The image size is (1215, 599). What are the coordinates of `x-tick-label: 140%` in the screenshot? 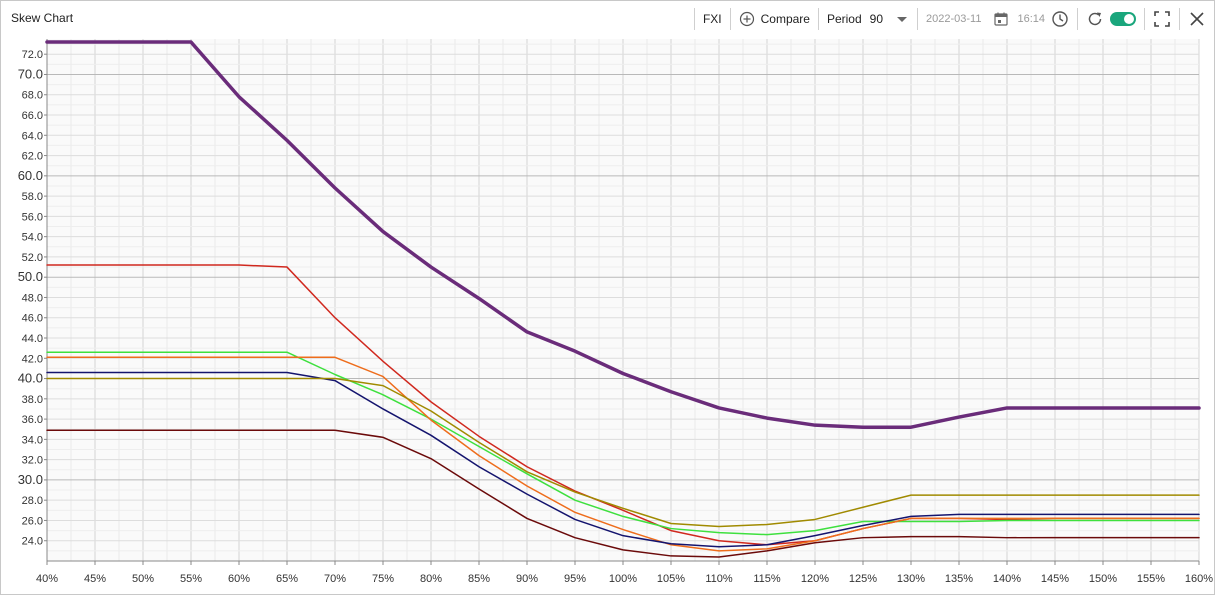 It's located at (1007, 579).